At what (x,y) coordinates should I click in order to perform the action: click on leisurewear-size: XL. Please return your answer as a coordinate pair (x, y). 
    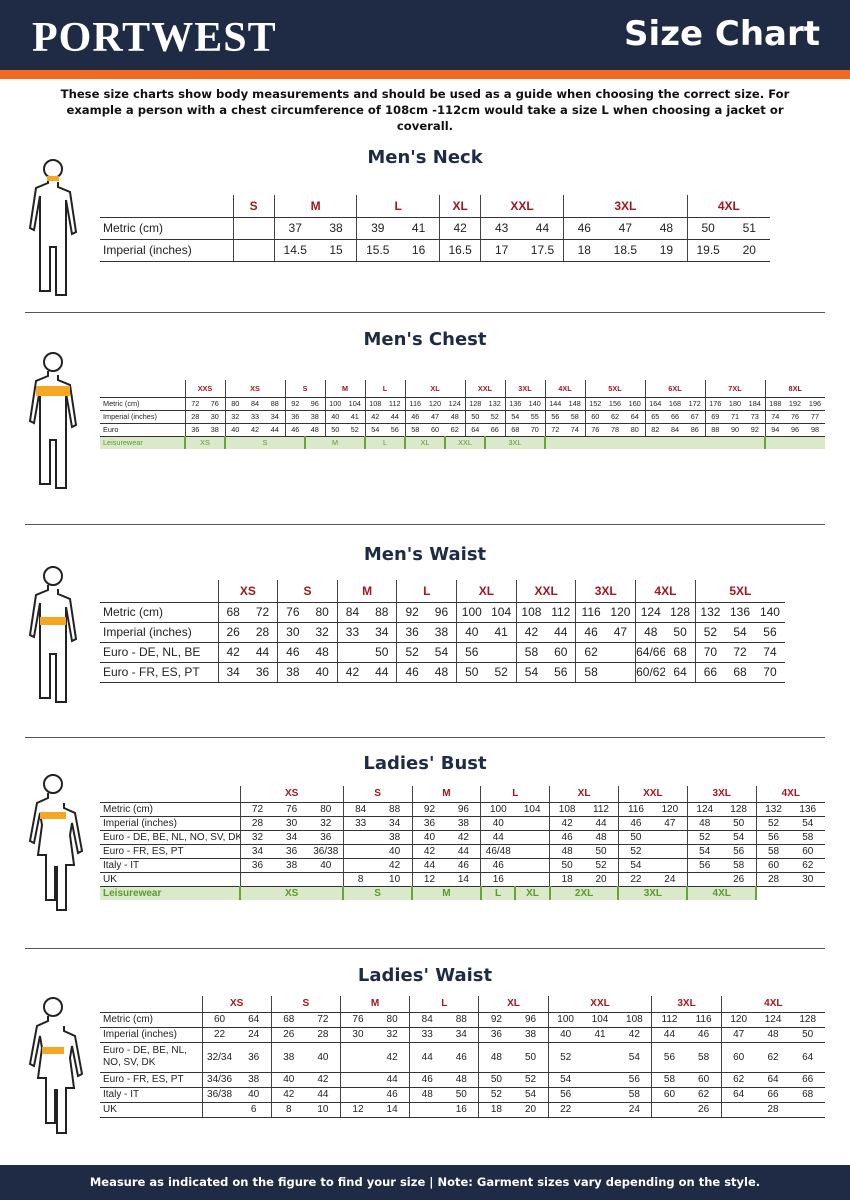
    Looking at the image, I should click on (424, 442).